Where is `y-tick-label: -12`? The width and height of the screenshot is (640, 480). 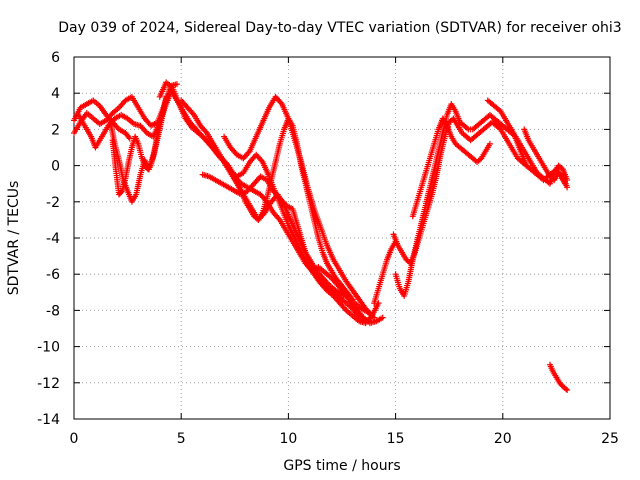 y-tick-label: -12 is located at coordinates (48, 384).